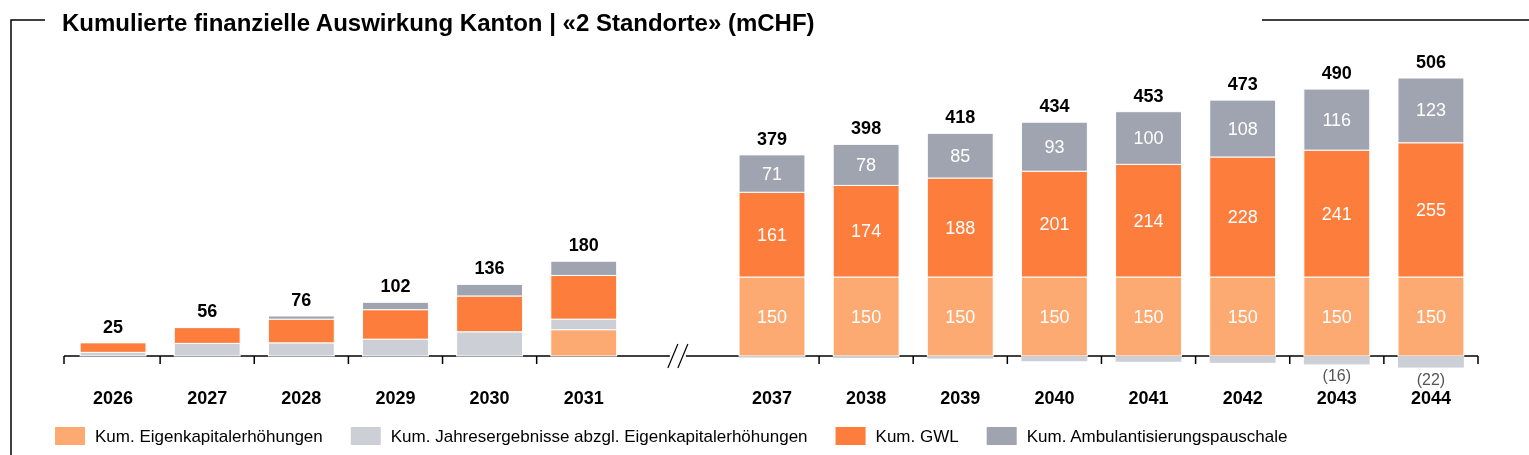 The width and height of the screenshot is (1529, 455). Describe the element at coordinates (1337, 119) in the screenshot. I see `data-label: 116` at that location.